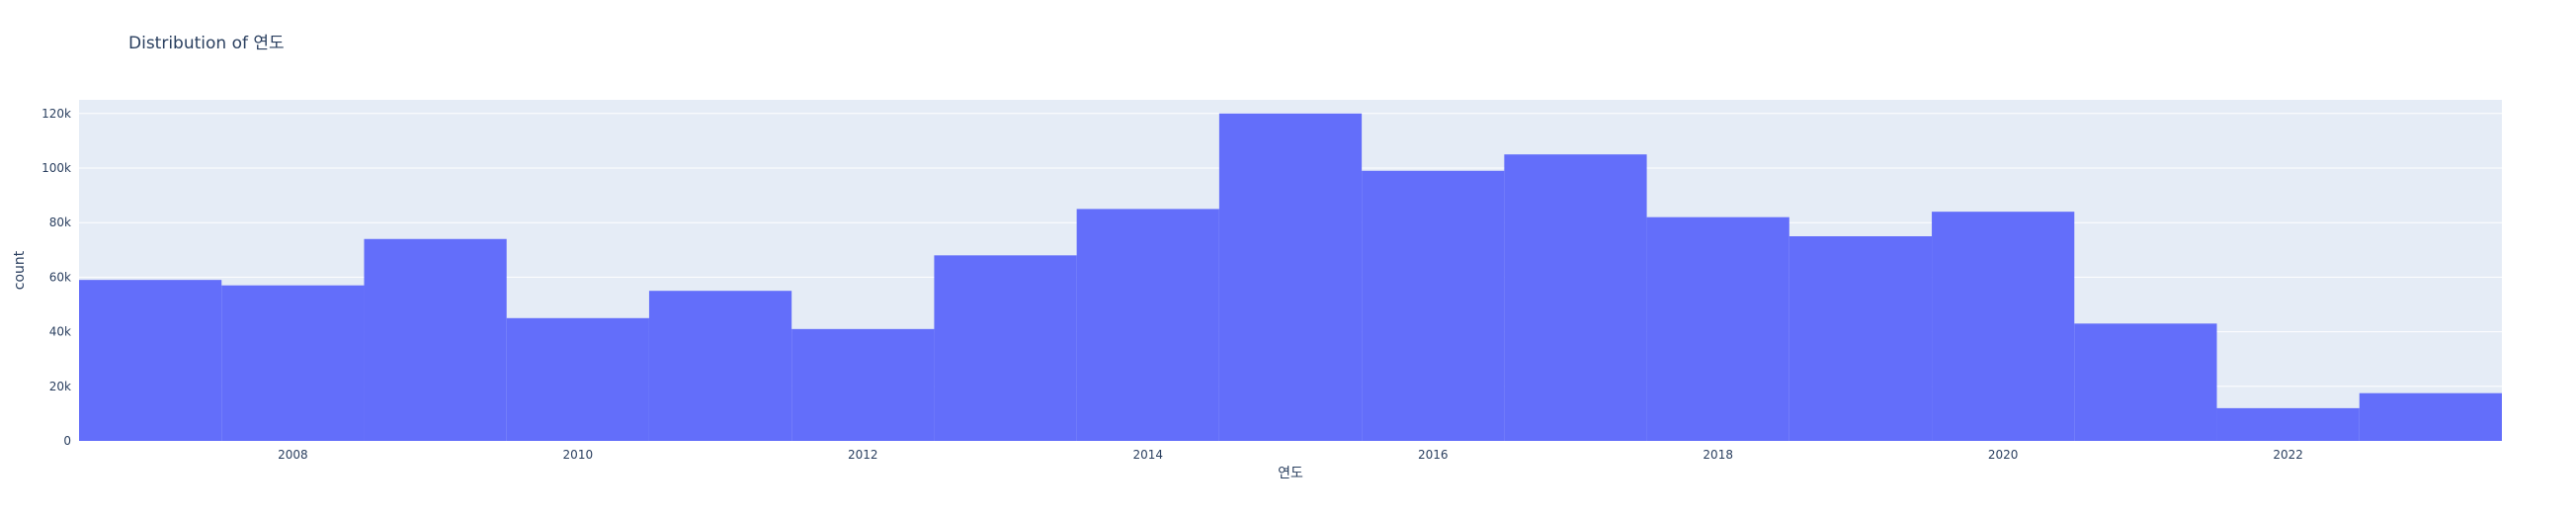 The height and width of the screenshot is (519, 2576). Describe the element at coordinates (1290, 474) in the screenshot. I see `x-axis-title: 연도` at that location.